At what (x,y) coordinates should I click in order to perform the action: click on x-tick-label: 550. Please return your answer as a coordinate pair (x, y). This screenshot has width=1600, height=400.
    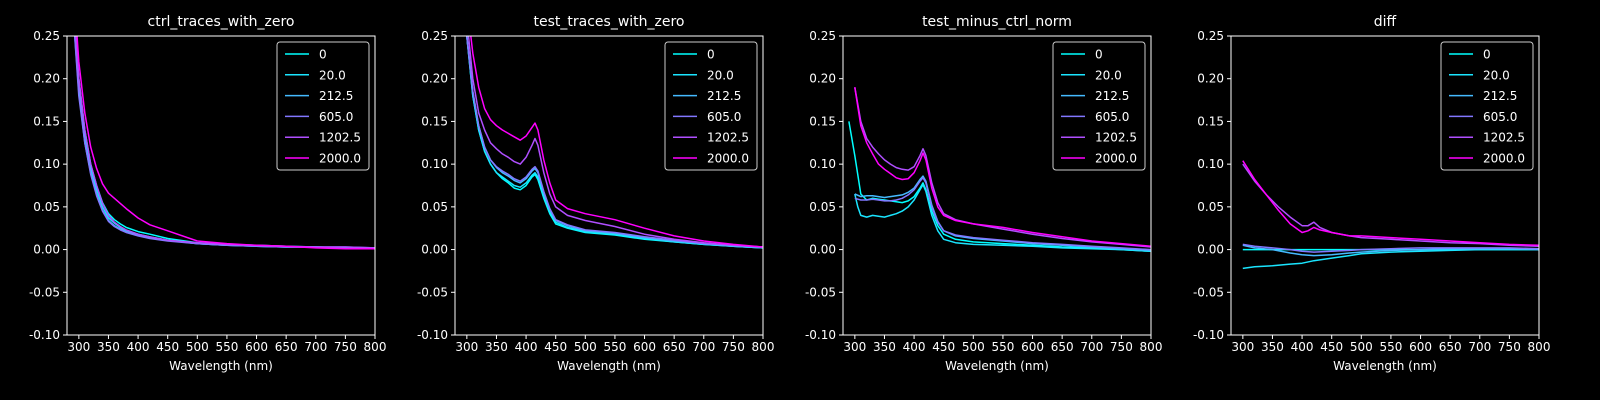
    Looking at the image, I should click on (226, 347).